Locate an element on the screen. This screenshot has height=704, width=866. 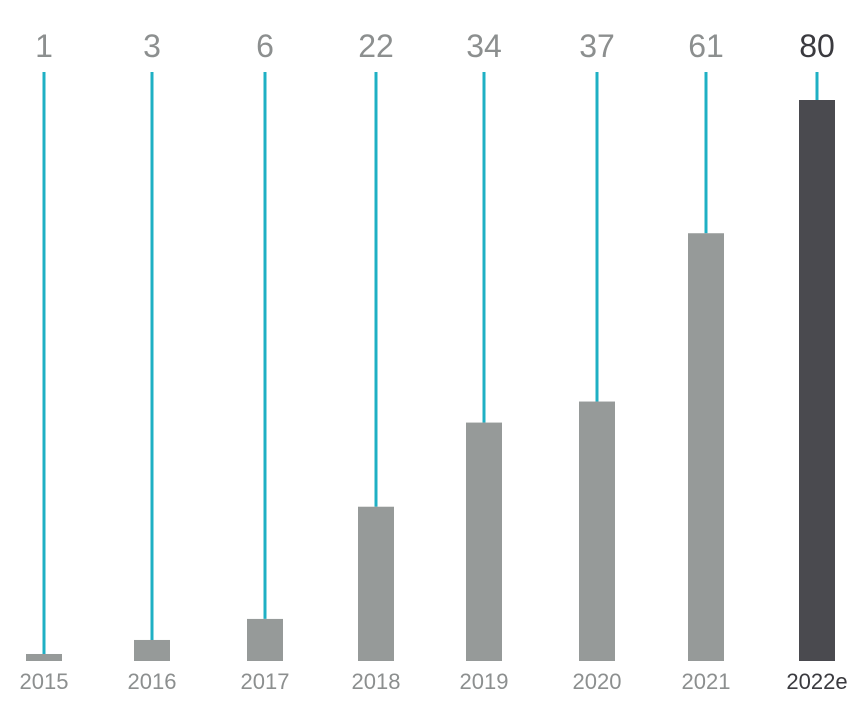
bar-2016 is located at coordinates (152, 650).